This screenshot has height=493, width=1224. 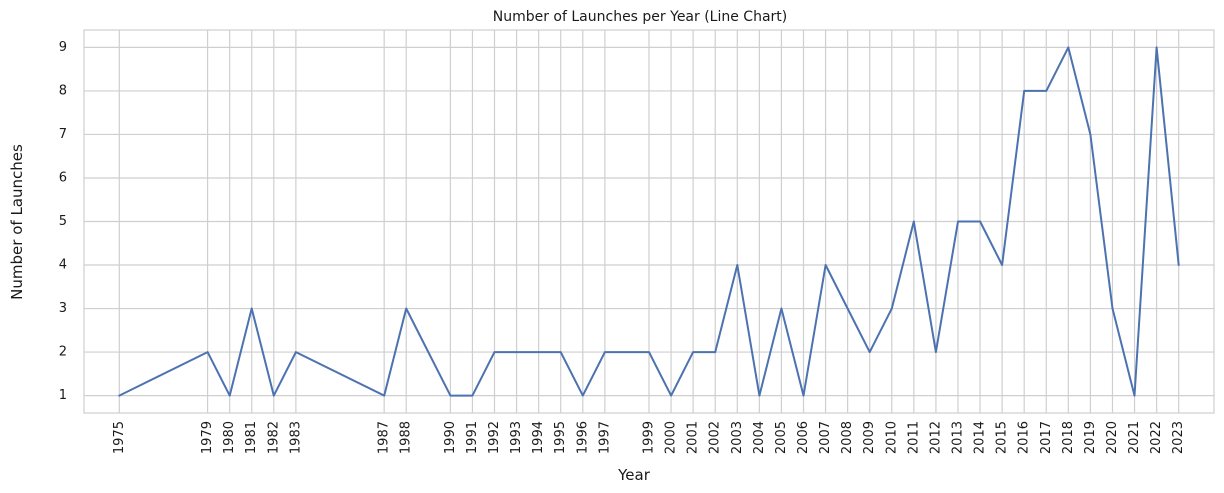 I want to click on x-tick-label: 1975, so click(x=119, y=437).